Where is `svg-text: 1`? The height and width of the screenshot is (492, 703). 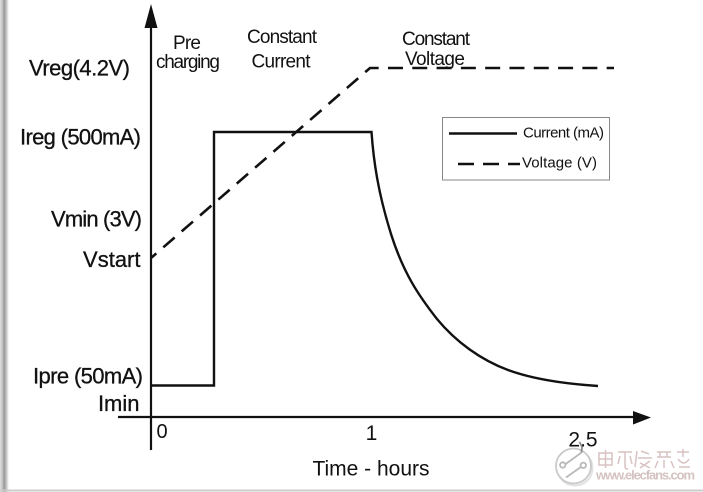
svg-text: 1 is located at coordinates (372, 433).